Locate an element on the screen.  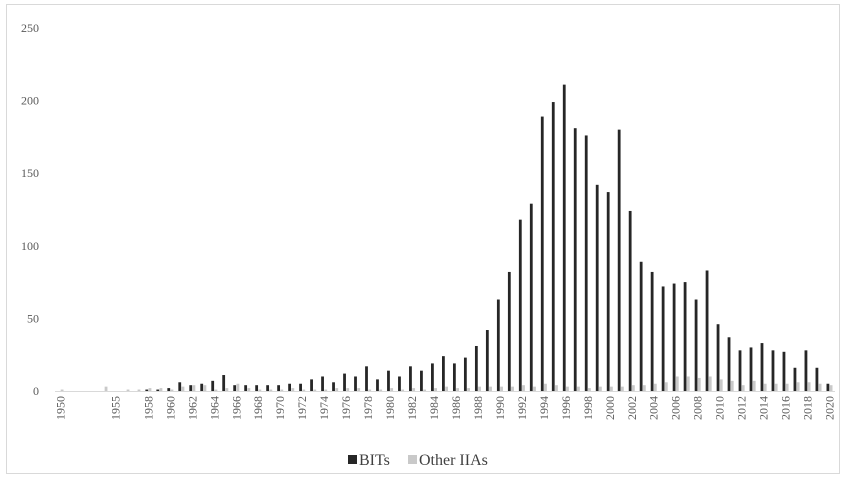
bar-other-iias-1978 is located at coordinates (370, 390).